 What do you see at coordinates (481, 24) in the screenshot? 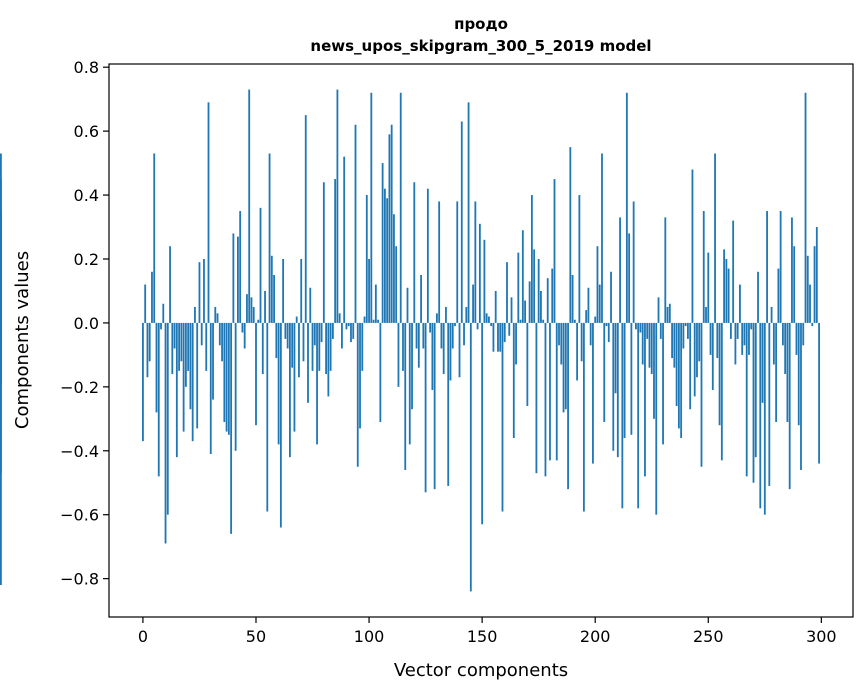
I see `chart-title-line-1: продо` at bounding box center [481, 24].